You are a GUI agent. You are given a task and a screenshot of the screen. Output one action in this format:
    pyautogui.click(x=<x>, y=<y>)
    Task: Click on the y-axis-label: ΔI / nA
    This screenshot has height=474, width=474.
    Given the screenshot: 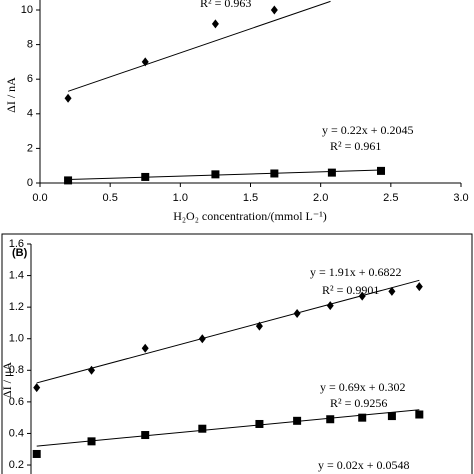 What is the action you would take?
    pyautogui.click(x=11, y=95)
    